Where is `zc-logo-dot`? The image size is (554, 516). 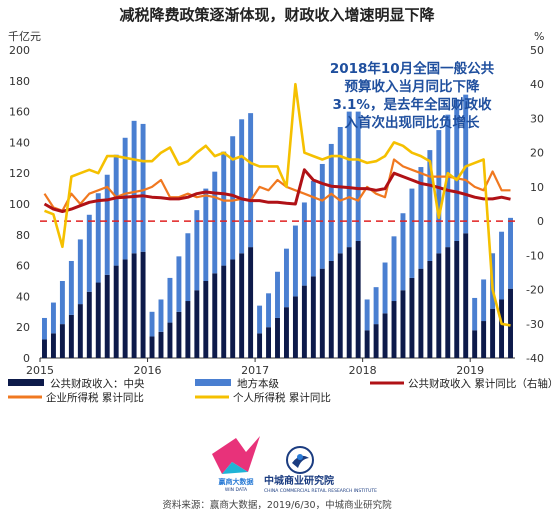 zc-logo-dot is located at coordinates (300, 457).